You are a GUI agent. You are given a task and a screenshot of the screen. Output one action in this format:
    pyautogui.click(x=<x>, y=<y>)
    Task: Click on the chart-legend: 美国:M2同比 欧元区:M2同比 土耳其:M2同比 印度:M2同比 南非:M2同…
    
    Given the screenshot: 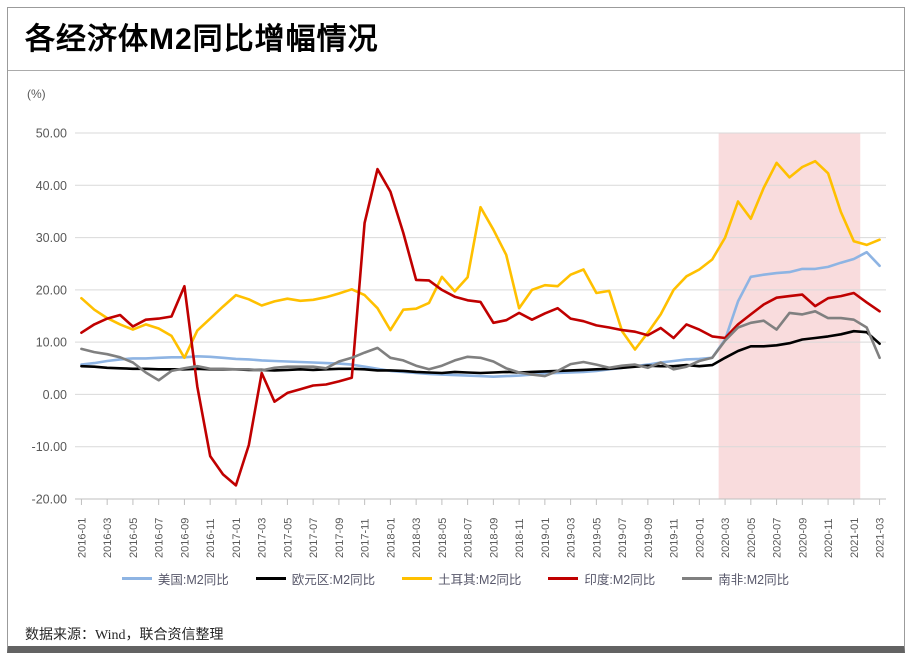 What is the action you would take?
    pyautogui.click(x=455, y=578)
    